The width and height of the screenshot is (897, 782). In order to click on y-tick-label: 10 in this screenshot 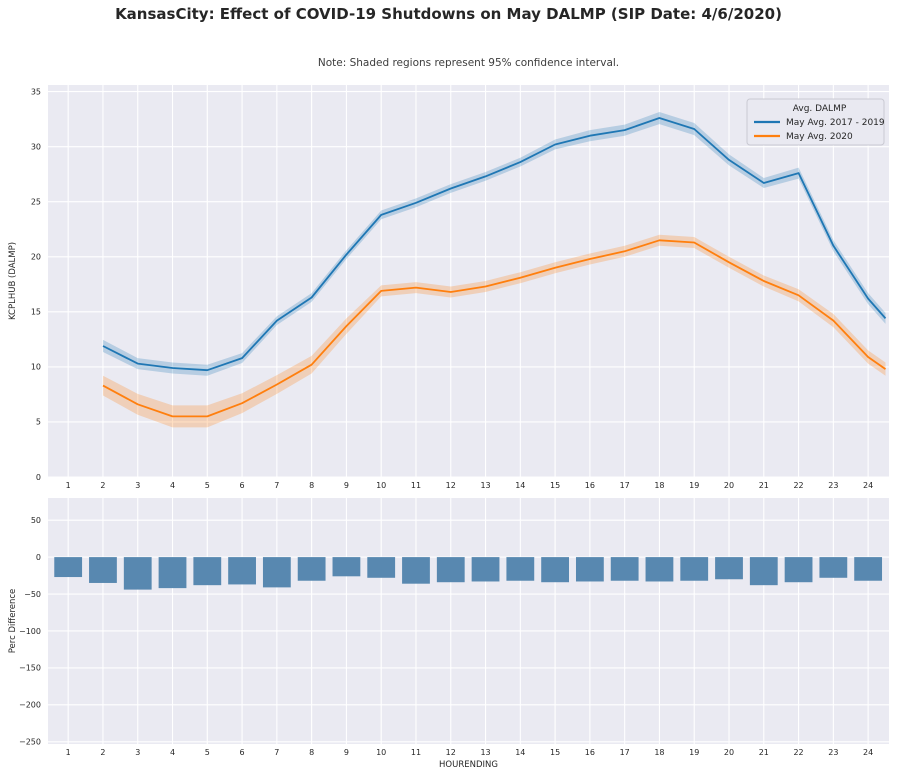, I will do `click(36, 367)`.